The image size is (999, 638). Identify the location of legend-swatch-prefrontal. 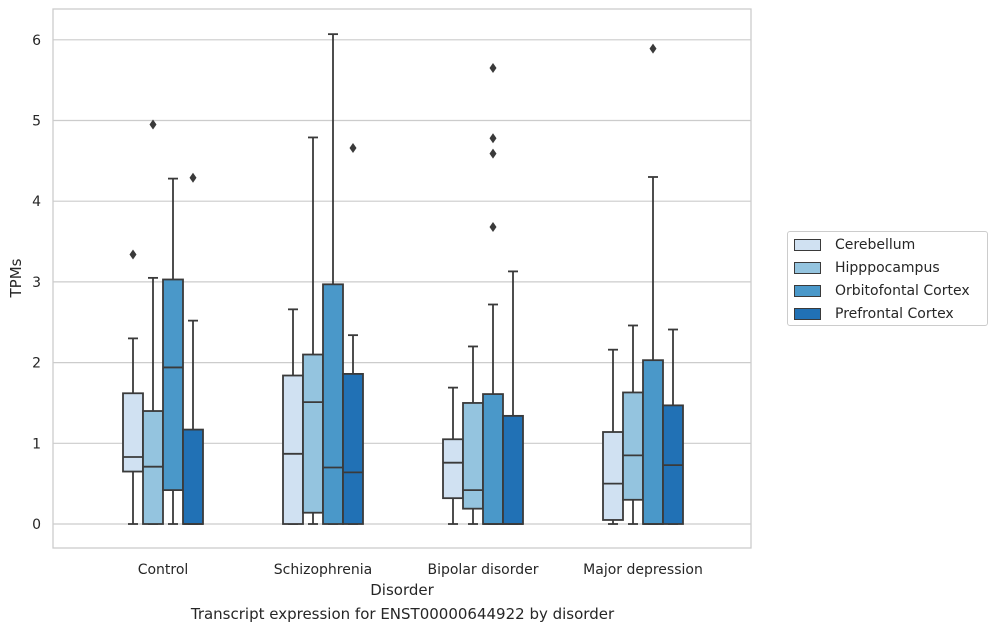
(807, 314).